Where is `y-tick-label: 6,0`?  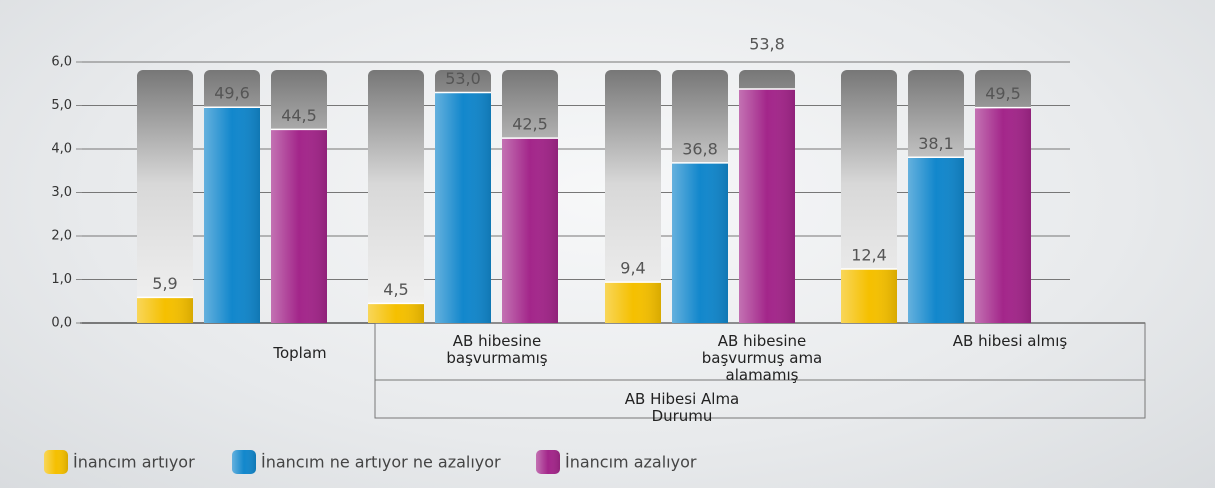 y-tick-label: 6,0 is located at coordinates (61, 62).